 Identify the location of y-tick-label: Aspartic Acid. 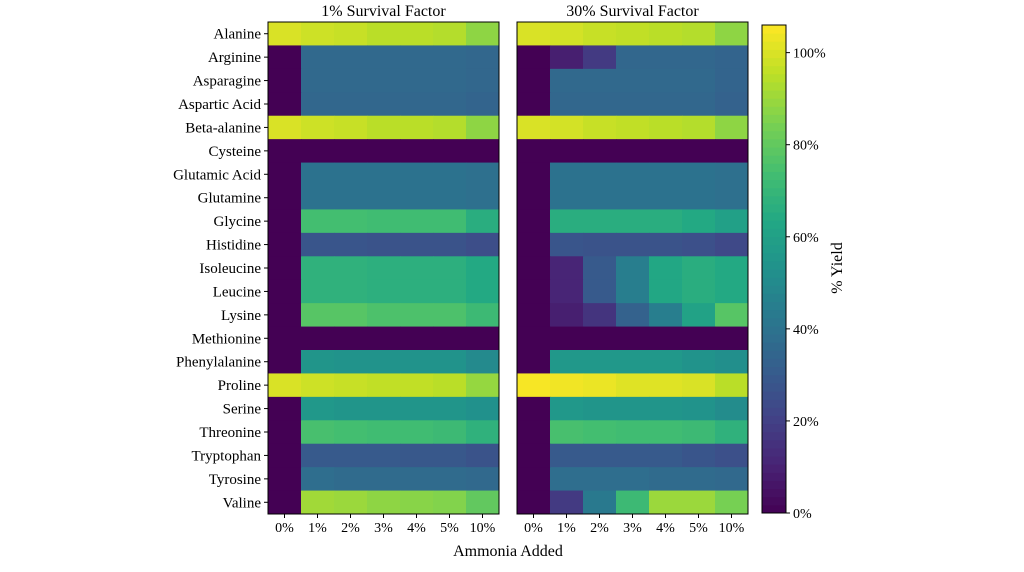
(219, 105).